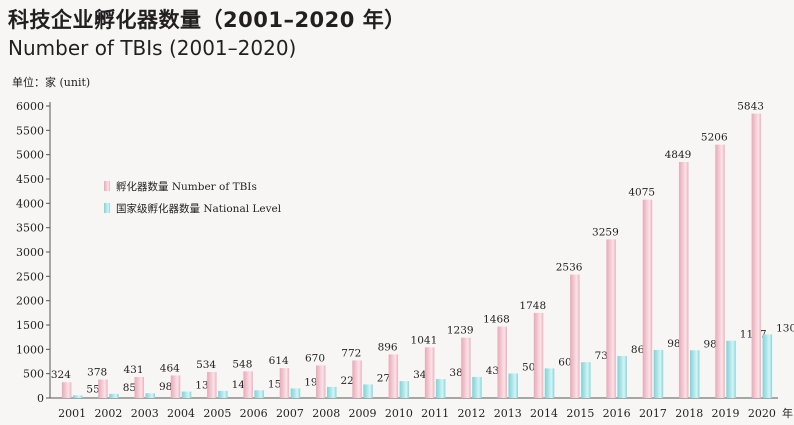 The width and height of the screenshot is (794, 425). What do you see at coordinates (689, 413) in the screenshot?
I see `x-tick-label: 2018` at bounding box center [689, 413].